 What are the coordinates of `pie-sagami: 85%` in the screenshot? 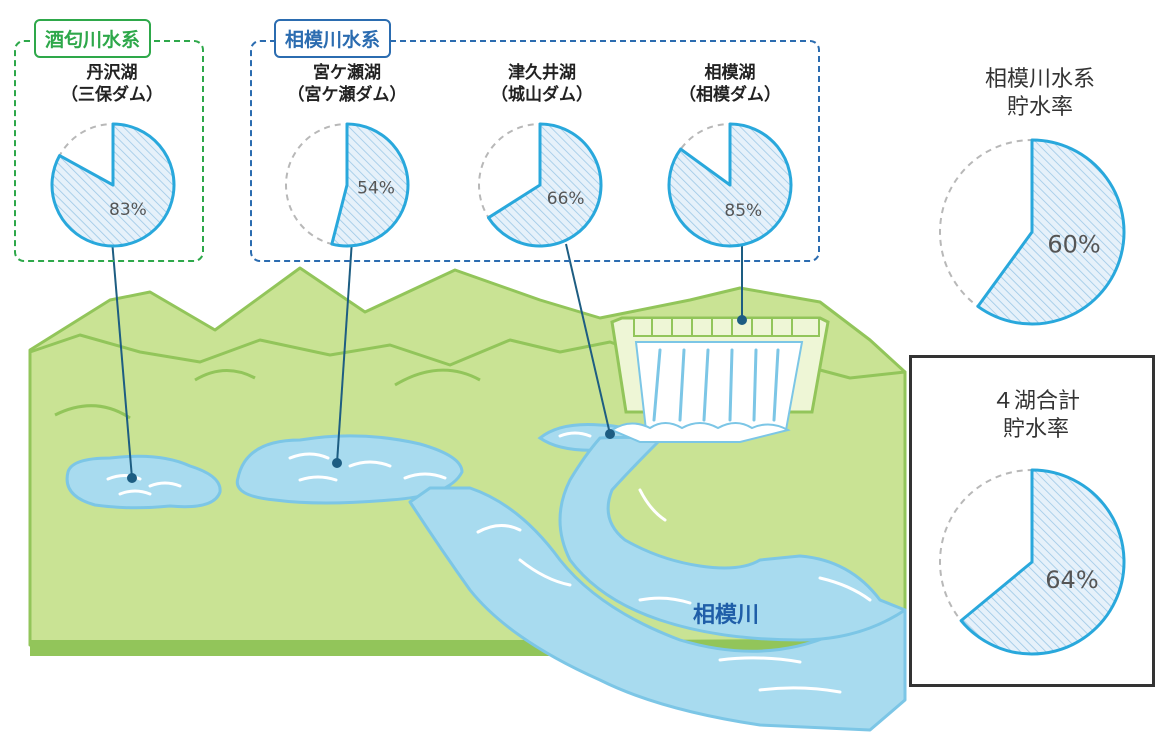 It's located at (730, 185).